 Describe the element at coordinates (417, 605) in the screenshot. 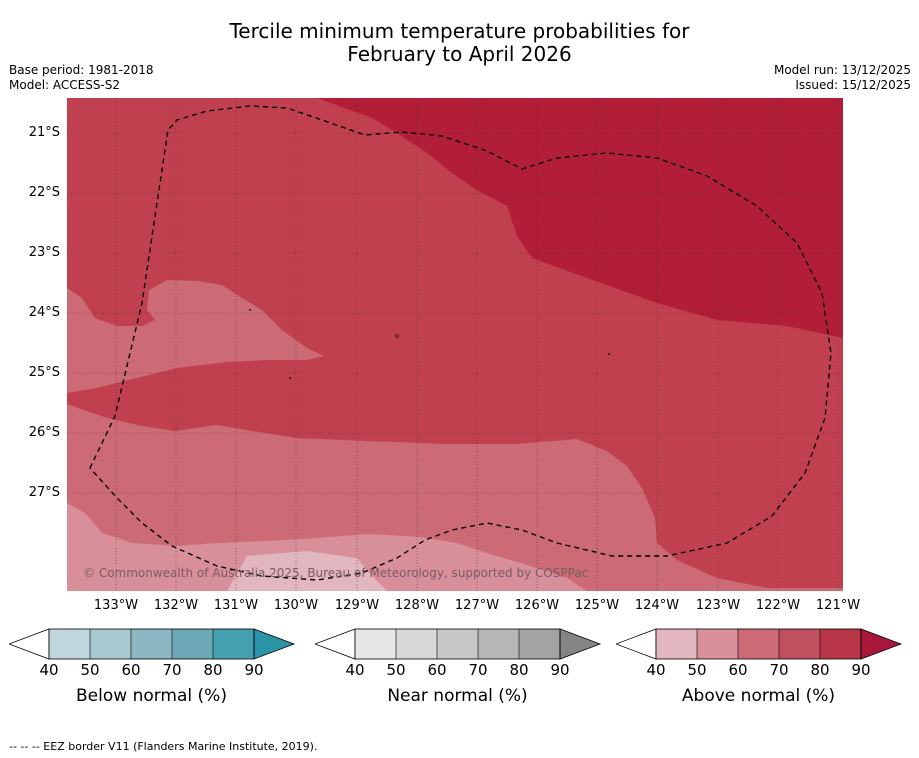

I see `lon-label-128w: 128°W` at that location.